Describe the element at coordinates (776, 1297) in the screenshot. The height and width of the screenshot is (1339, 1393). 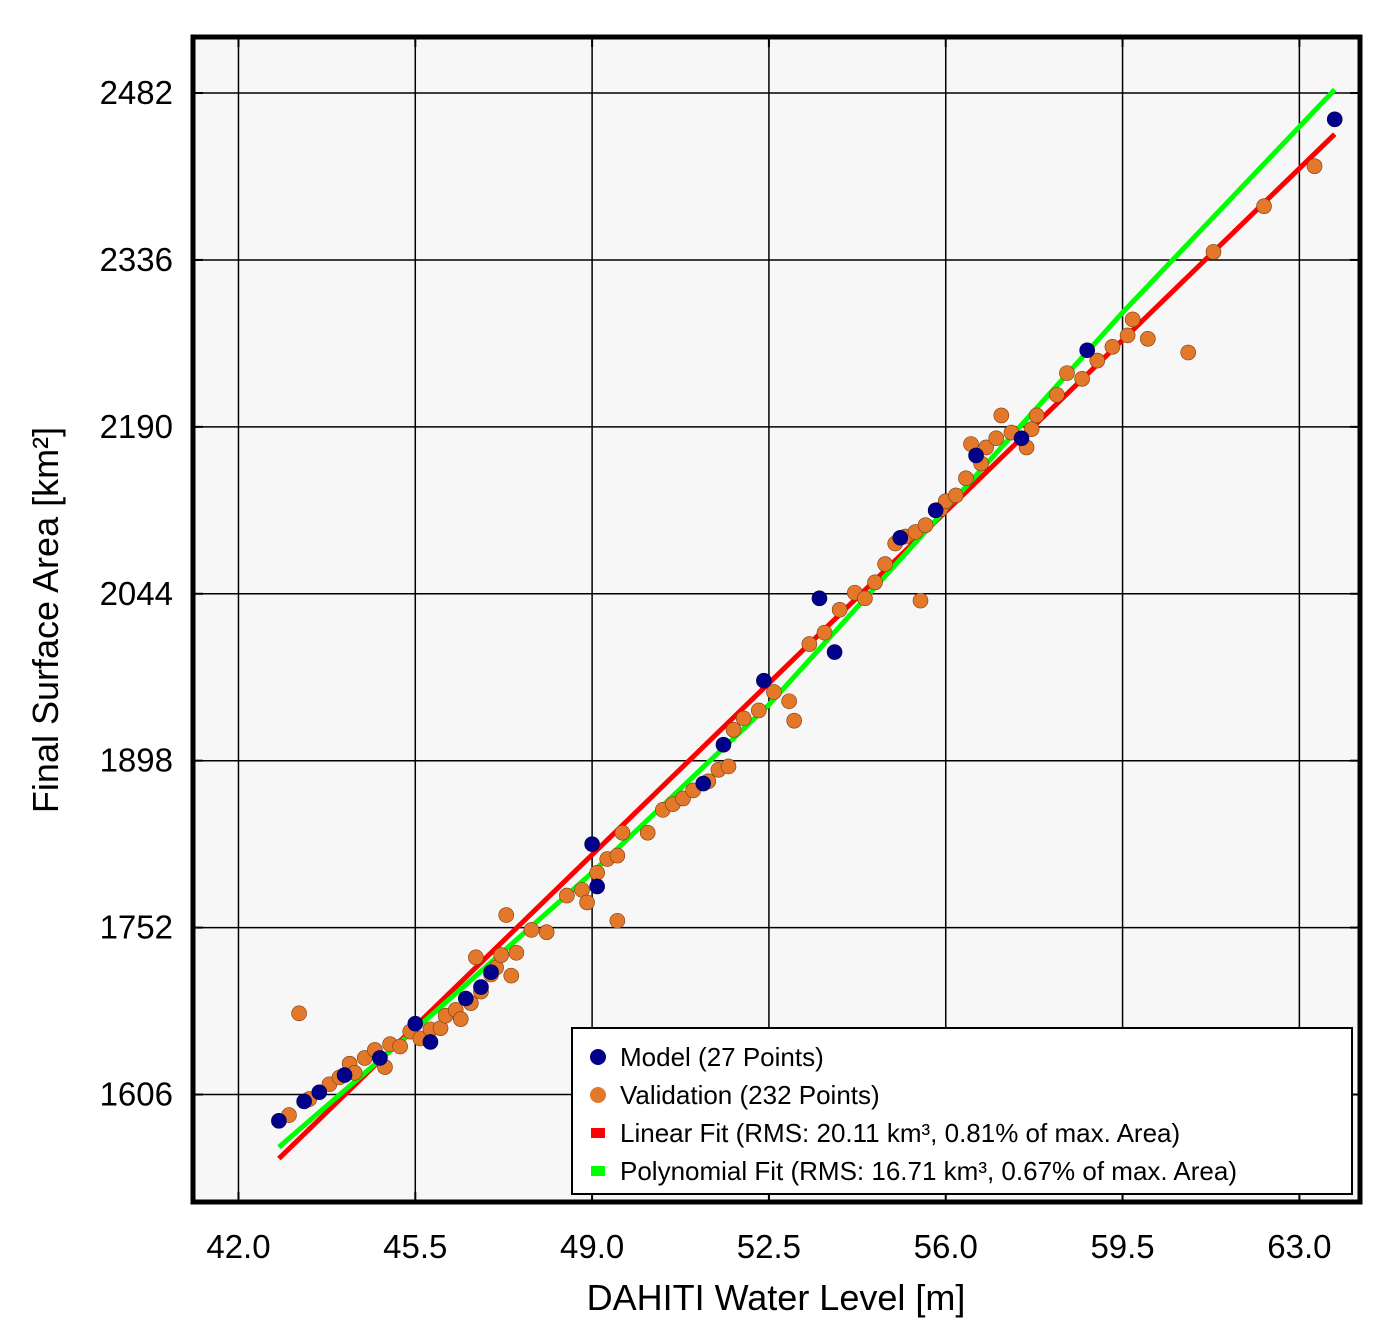
I see `x-axis-title: DAHITI Water Level [m]` at that location.